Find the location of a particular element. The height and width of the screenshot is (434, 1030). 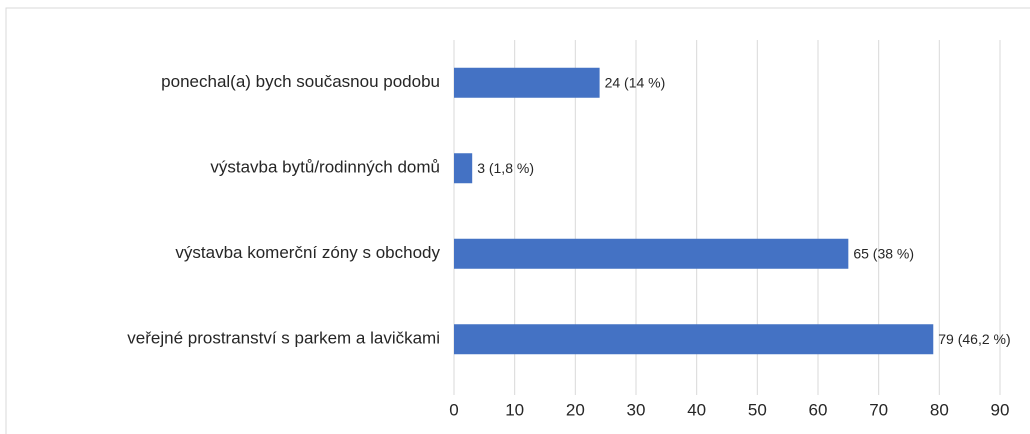

value-label: 3 (1,8 %) is located at coordinates (505, 168).